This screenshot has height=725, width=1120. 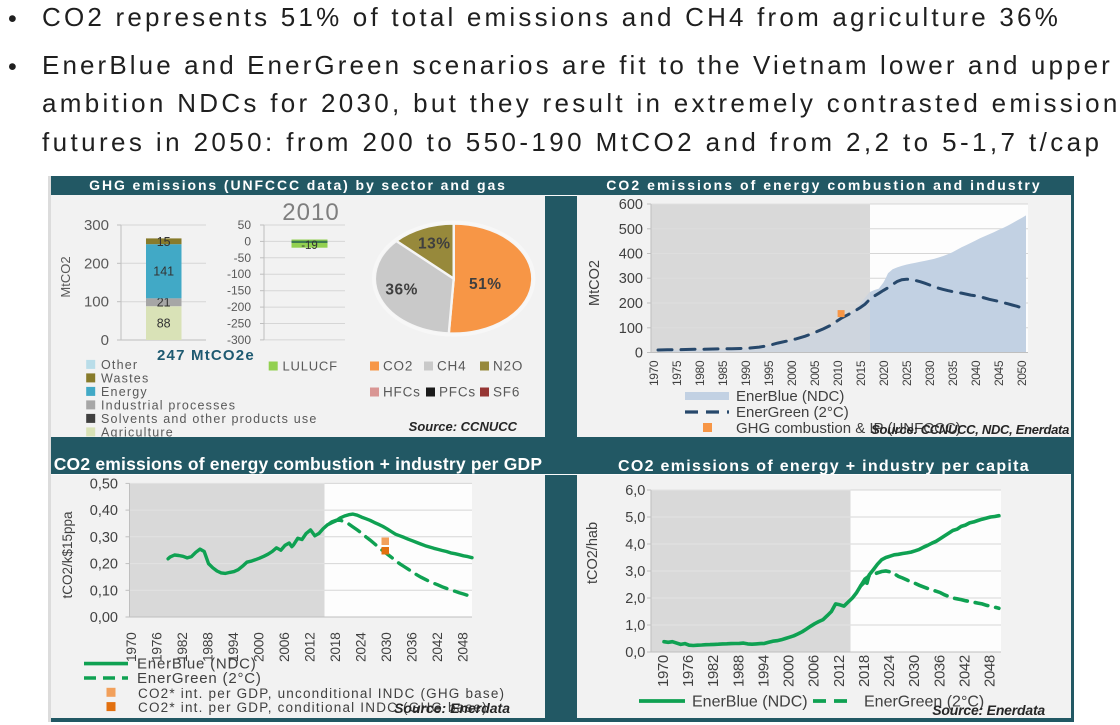 What do you see at coordinates (884, 373) in the screenshot?
I see `svg-text: 2020` at bounding box center [884, 373].